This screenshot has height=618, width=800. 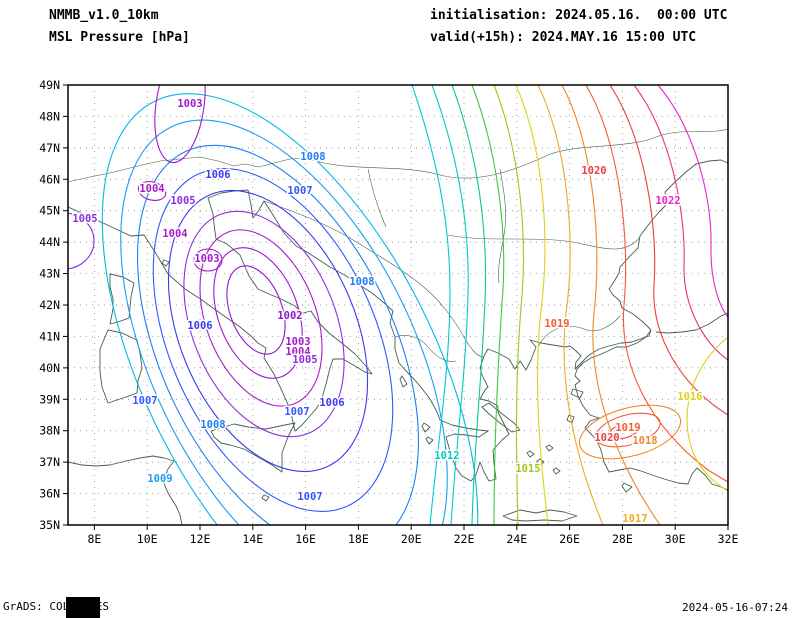 What do you see at coordinates (94, 539) in the screenshot?
I see `lon-tick-label: 8E` at bounding box center [94, 539].